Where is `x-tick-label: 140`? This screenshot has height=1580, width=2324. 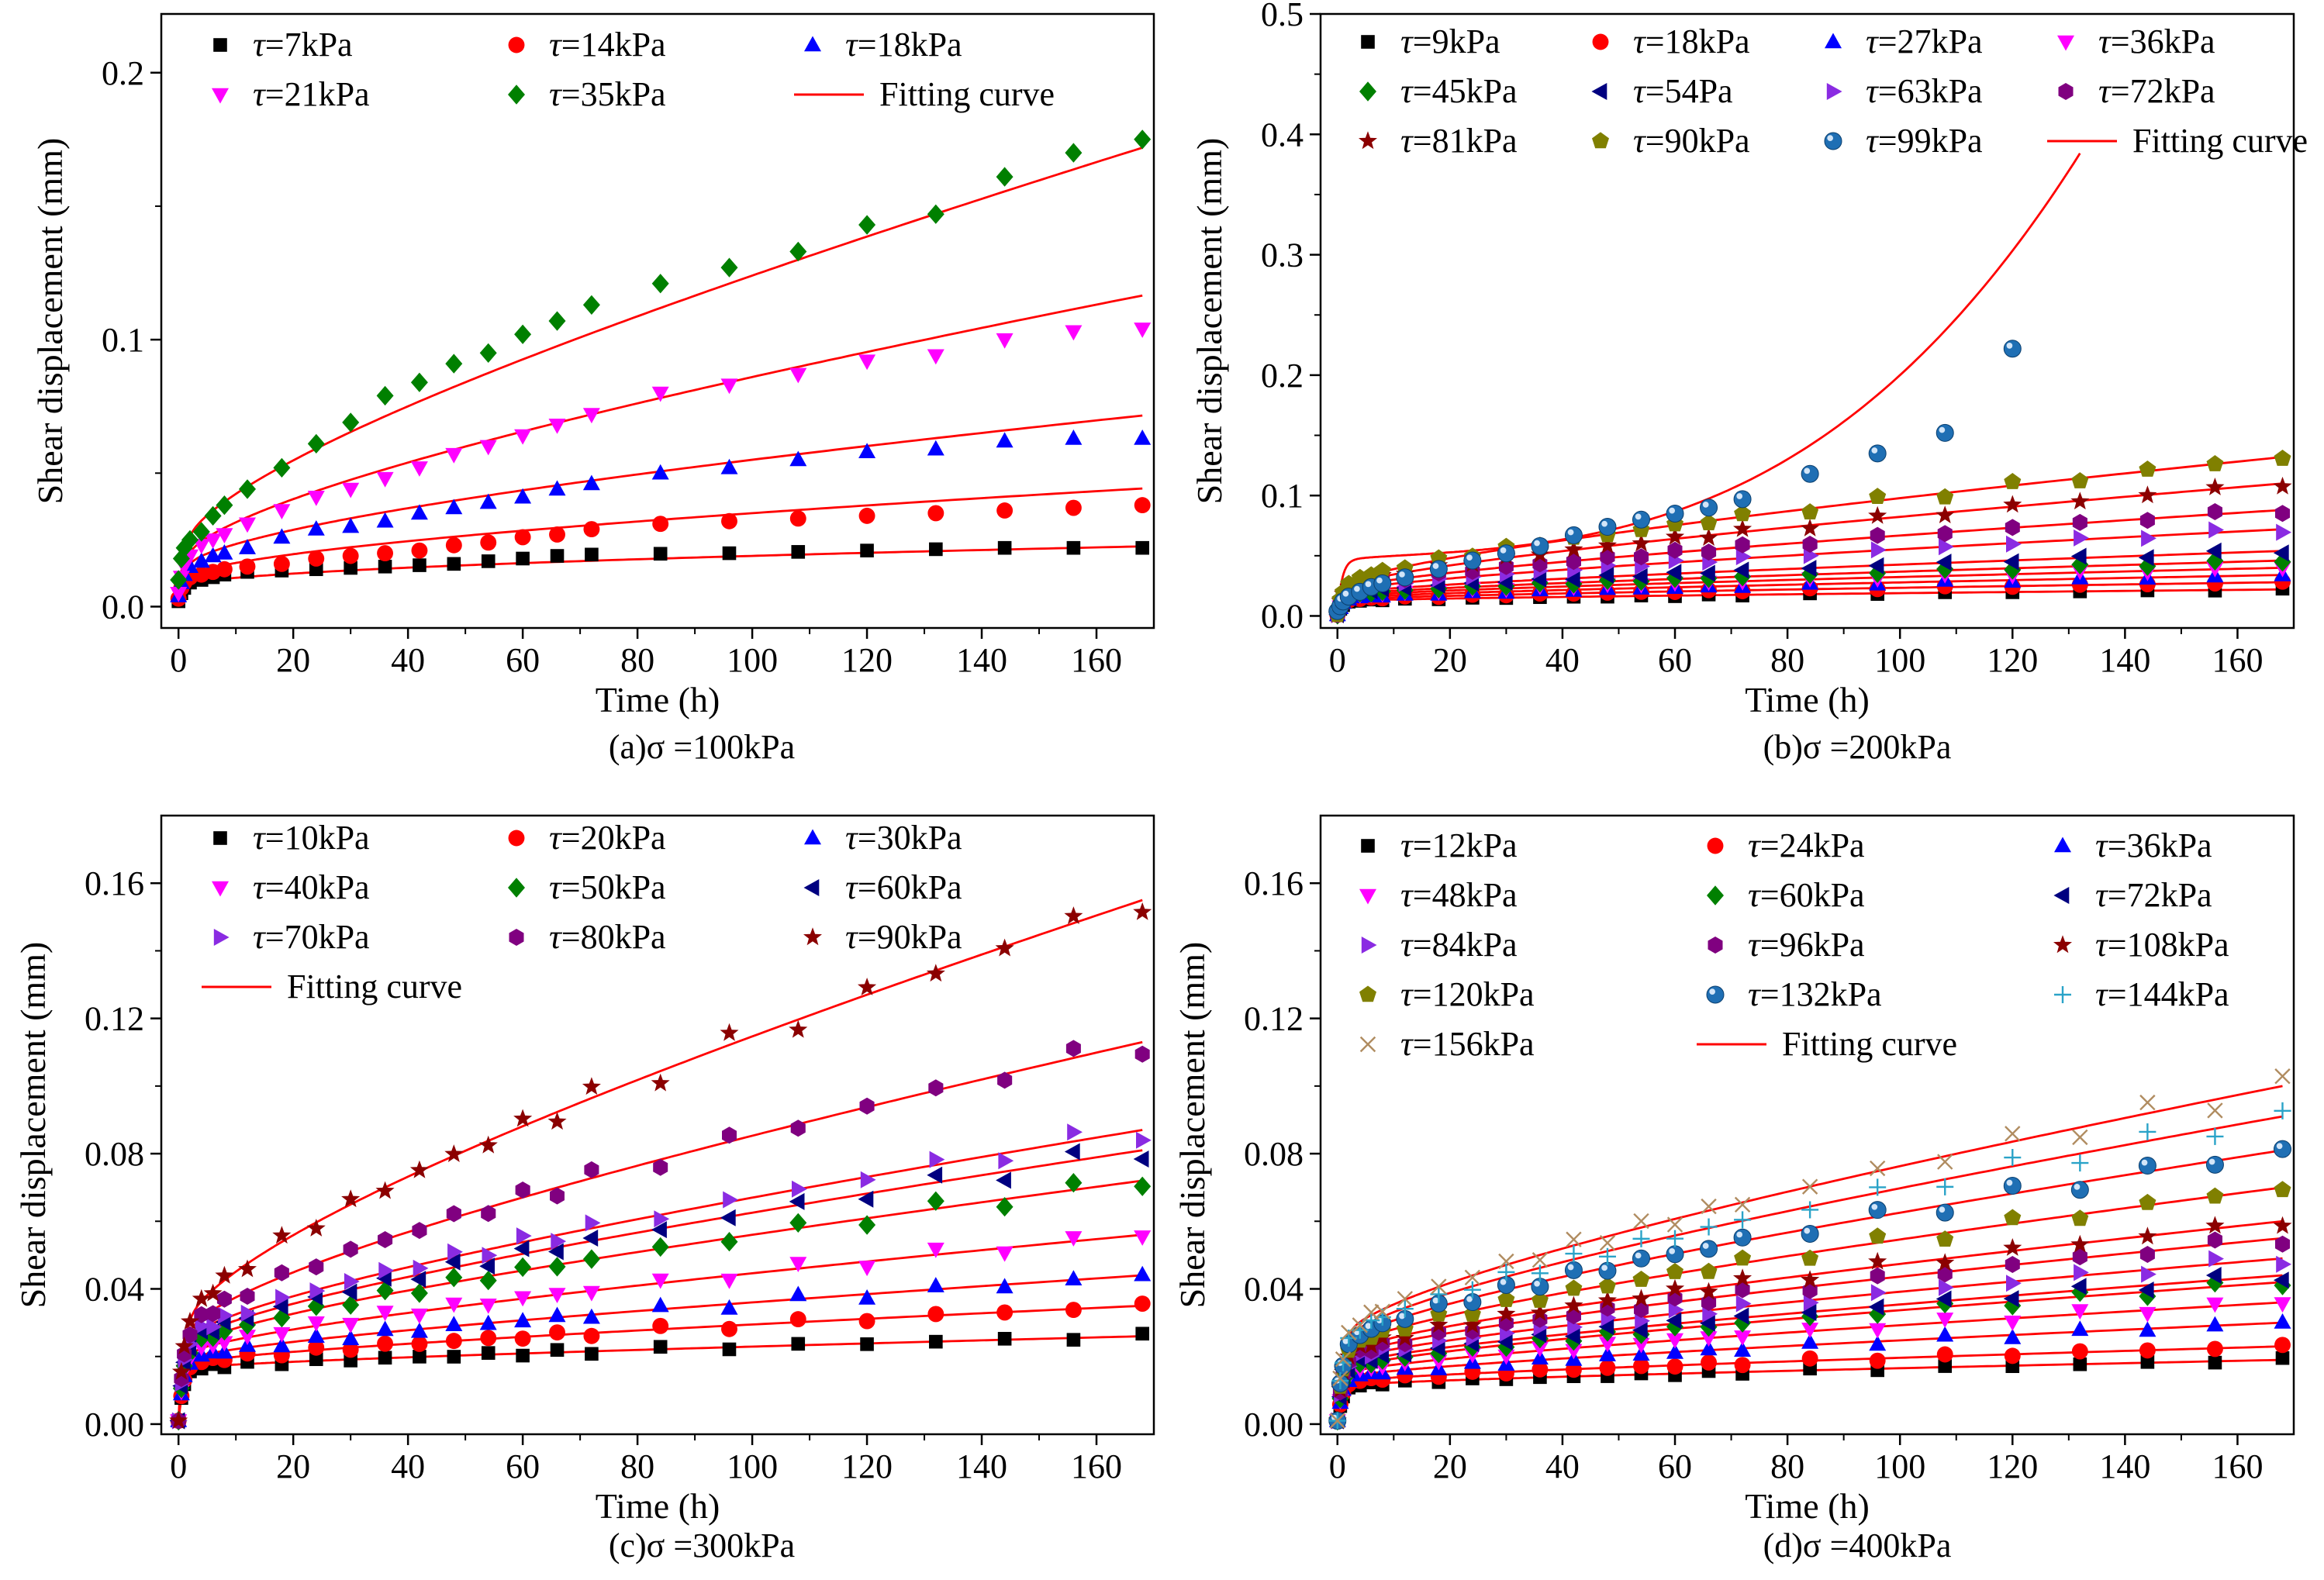 x-tick-label: 140 is located at coordinates (981, 1466).